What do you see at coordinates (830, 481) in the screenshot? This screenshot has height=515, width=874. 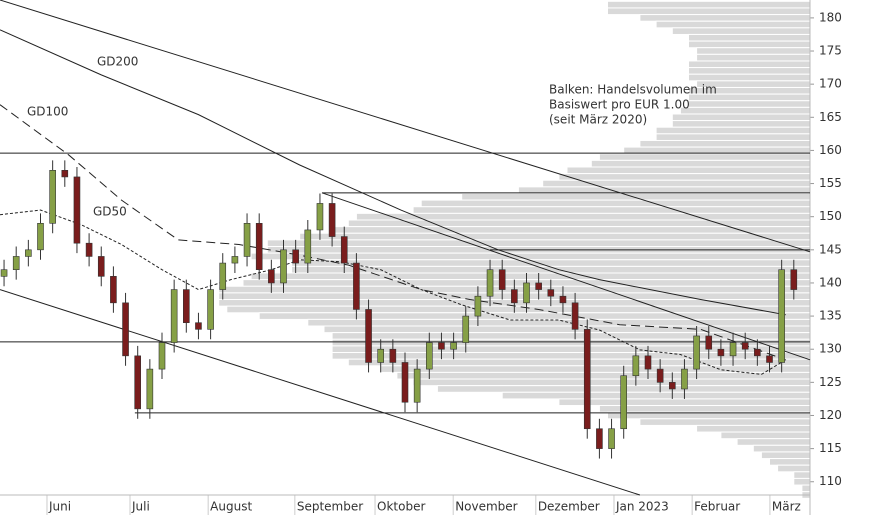 I see `y-tick-label: 110` at bounding box center [830, 481].